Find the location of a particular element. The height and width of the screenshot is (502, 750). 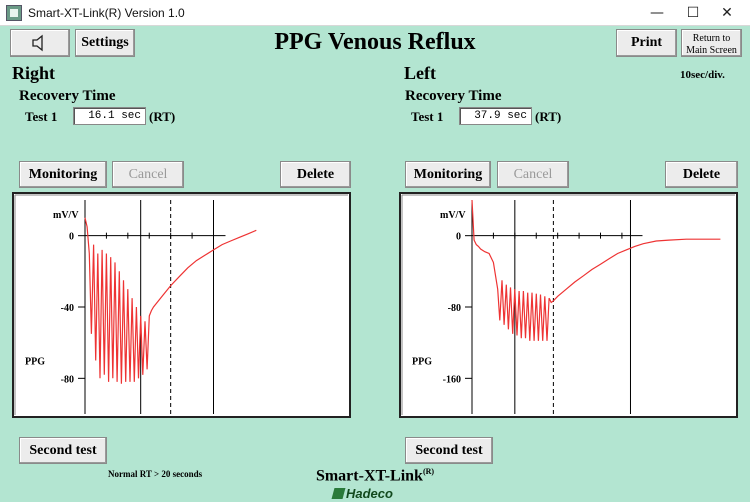

footer-brand: Smart-XT-Link(R) is located at coordinates (375, 476).